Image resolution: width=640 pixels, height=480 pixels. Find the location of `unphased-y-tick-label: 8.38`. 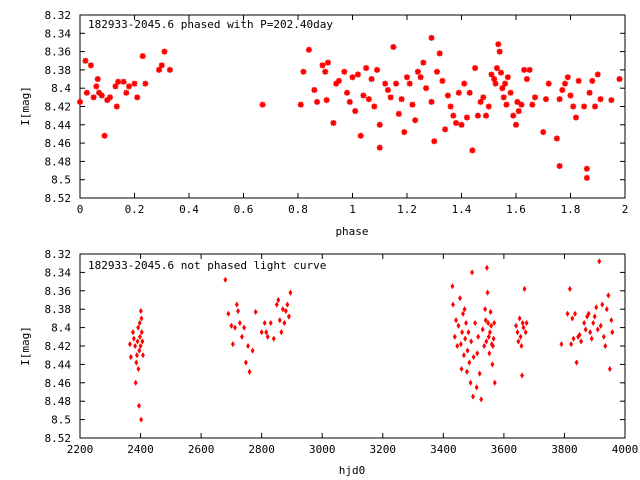

unphased-y-tick-label: 8.38 is located at coordinates (58, 309).